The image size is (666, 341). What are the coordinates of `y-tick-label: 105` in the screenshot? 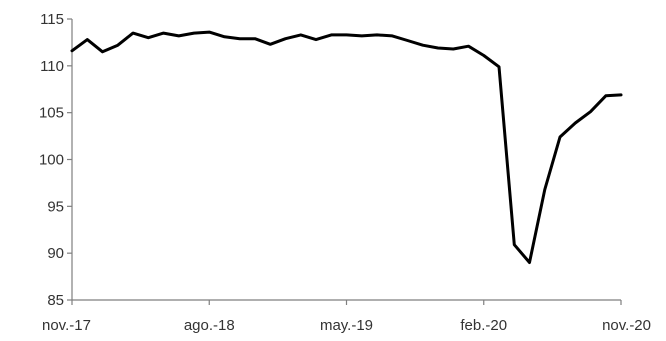 It's located at (51, 113).